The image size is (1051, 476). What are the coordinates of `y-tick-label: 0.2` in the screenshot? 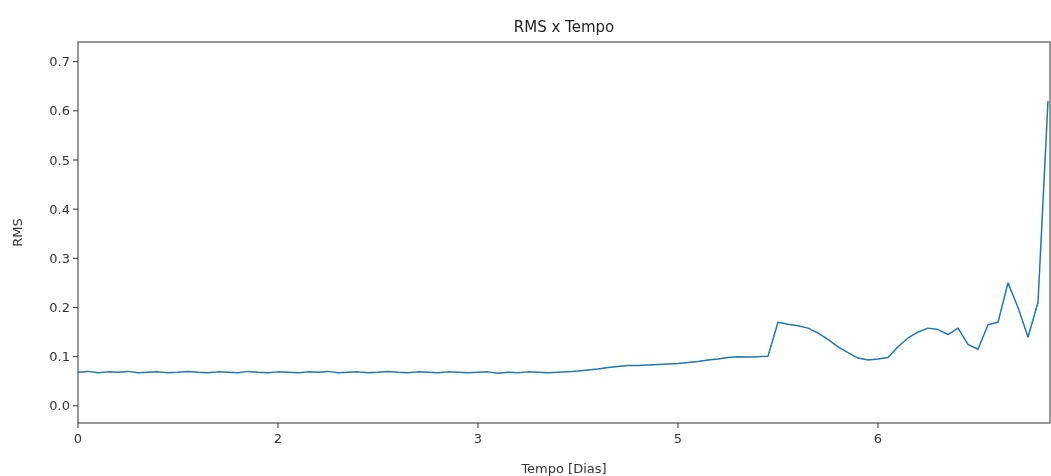 It's located at (59, 308).